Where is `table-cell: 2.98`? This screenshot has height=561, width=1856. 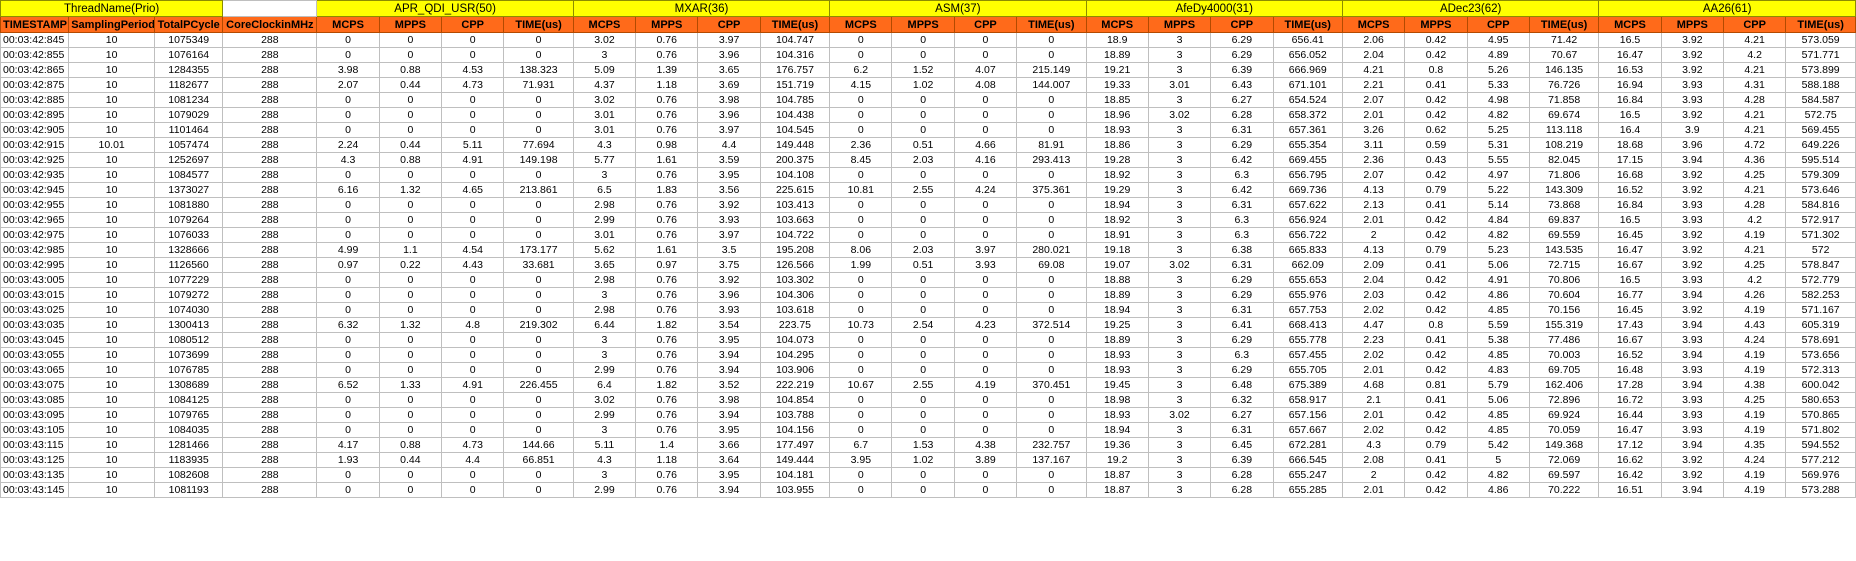
table-cell: 2.98 is located at coordinates (604, 205).